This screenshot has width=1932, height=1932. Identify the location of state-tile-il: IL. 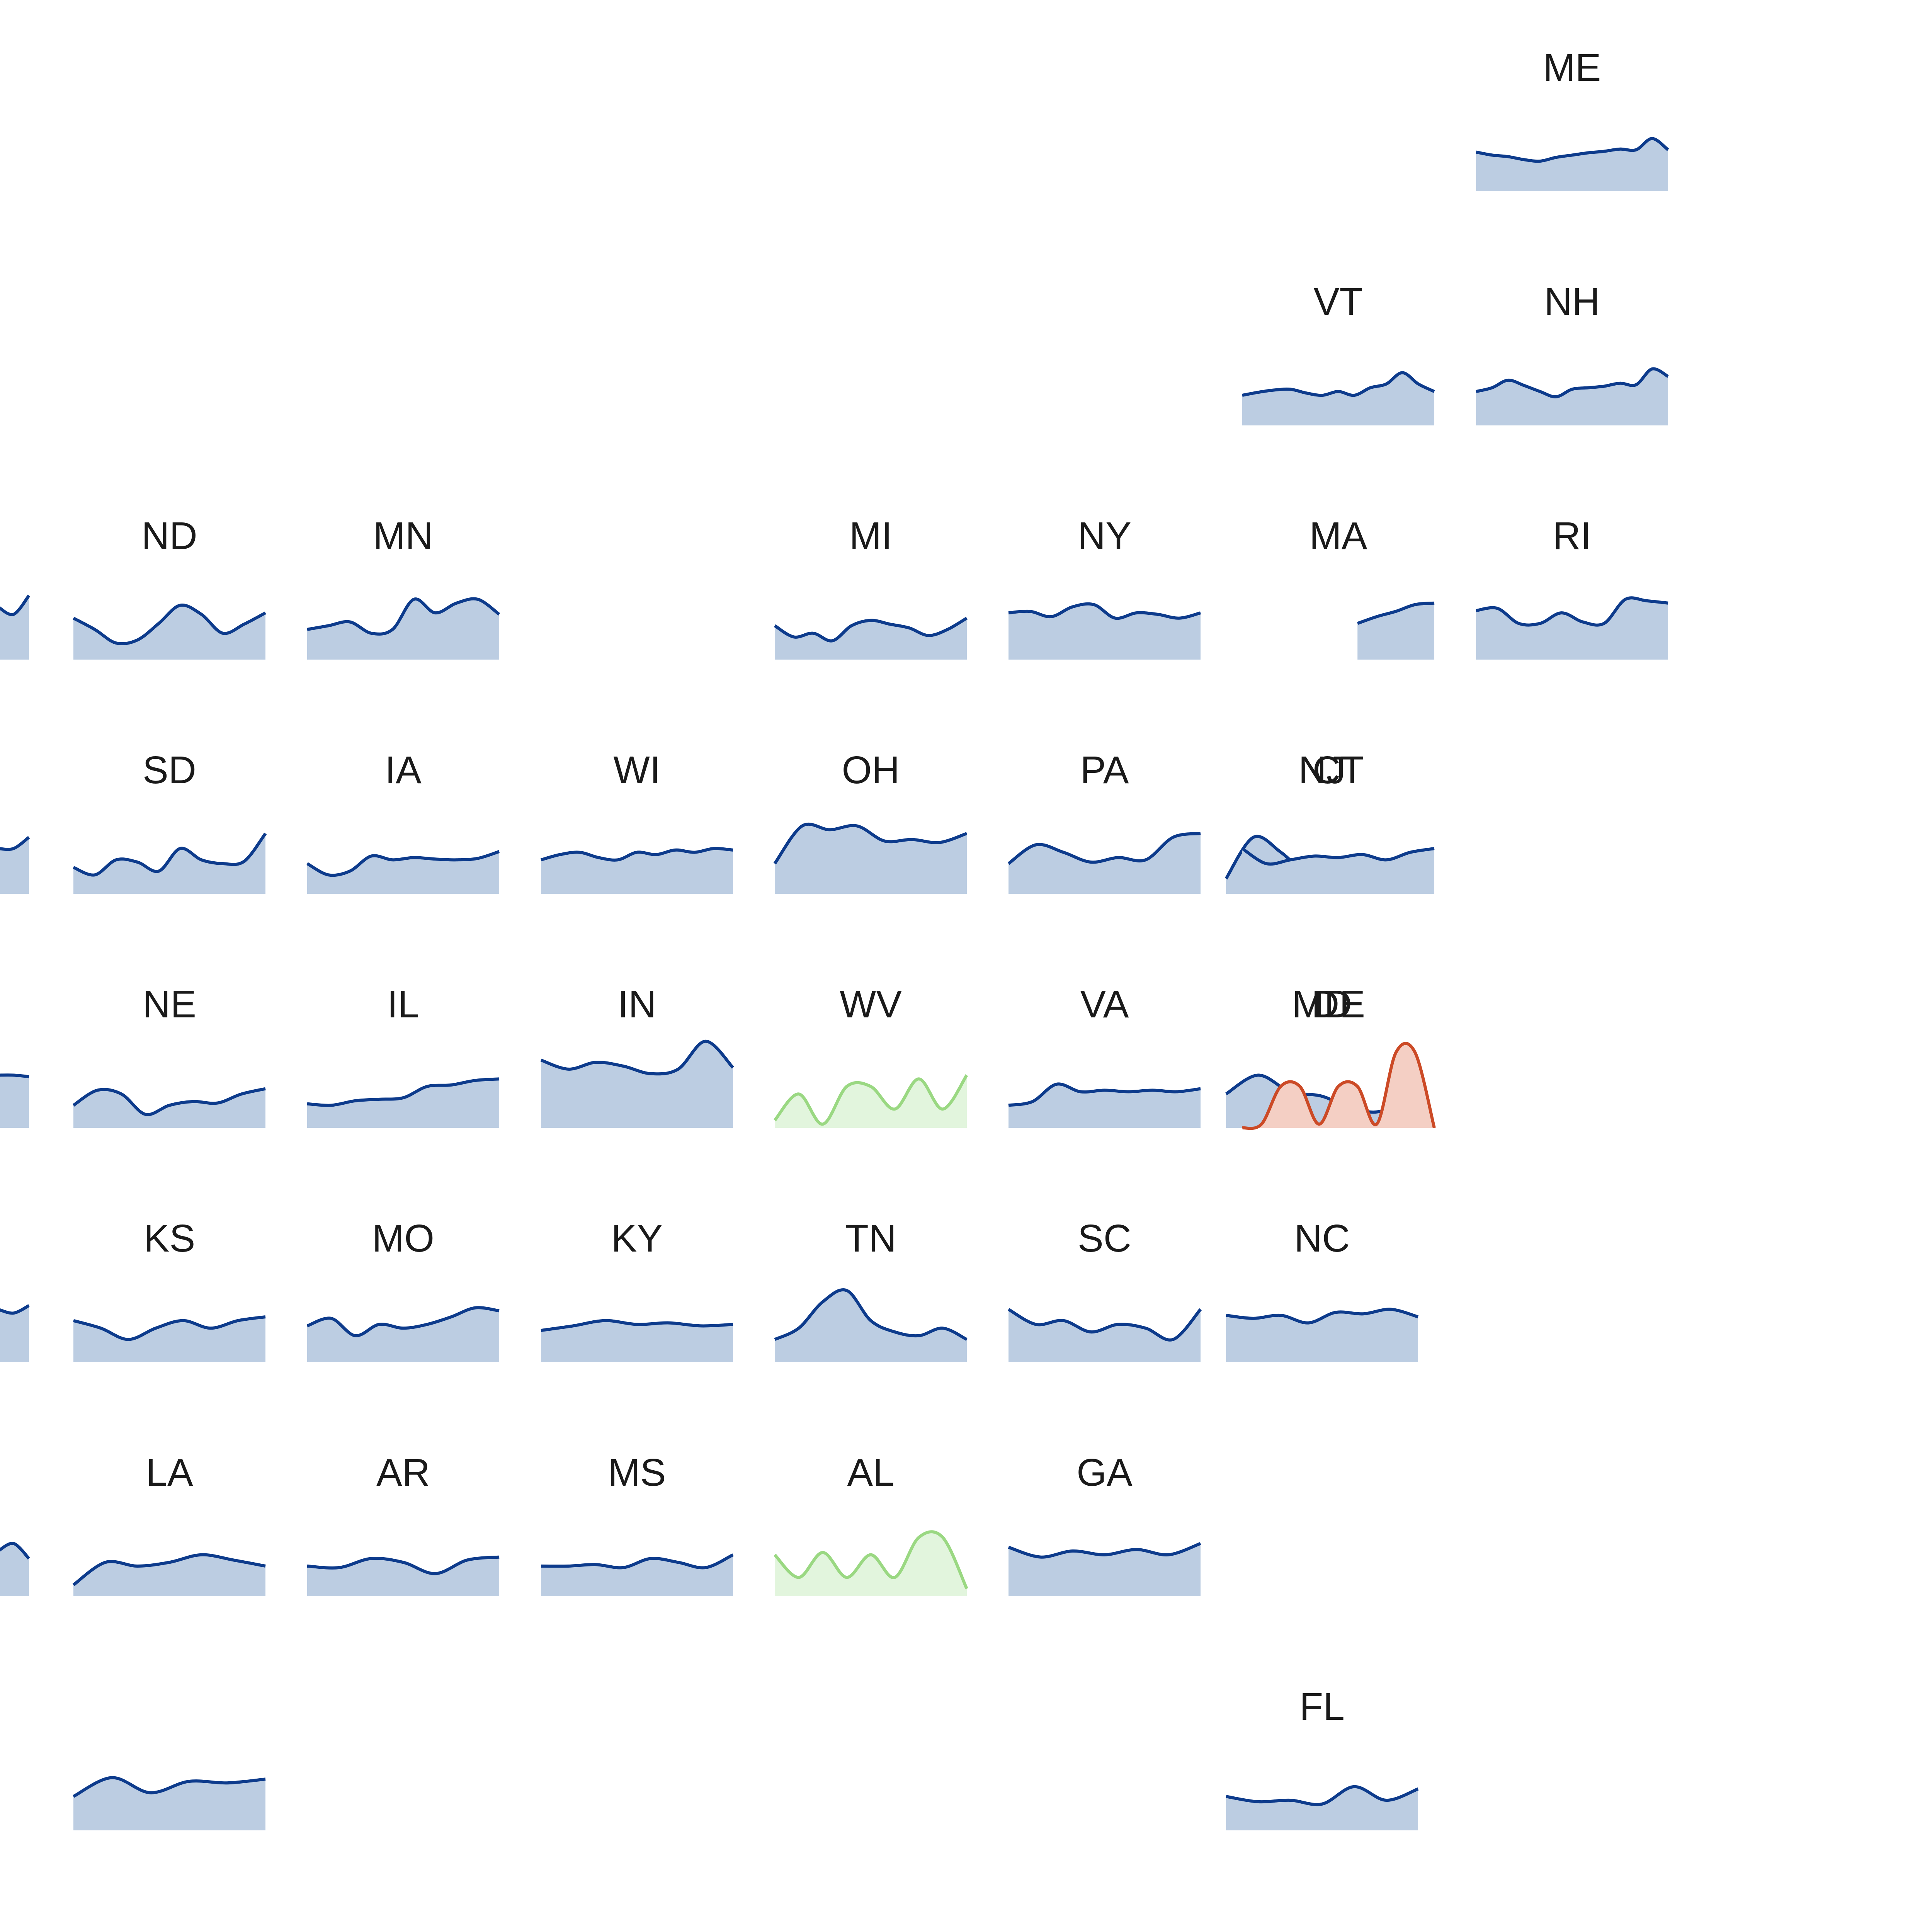
(404, 1087).